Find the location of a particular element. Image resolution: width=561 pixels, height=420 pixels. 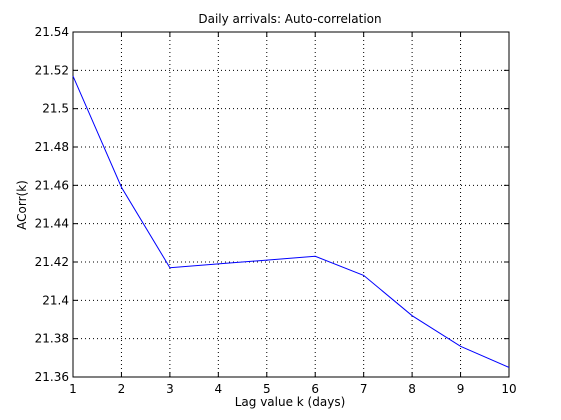

x-tick-label: 7 is located at coordinates (364, 389).